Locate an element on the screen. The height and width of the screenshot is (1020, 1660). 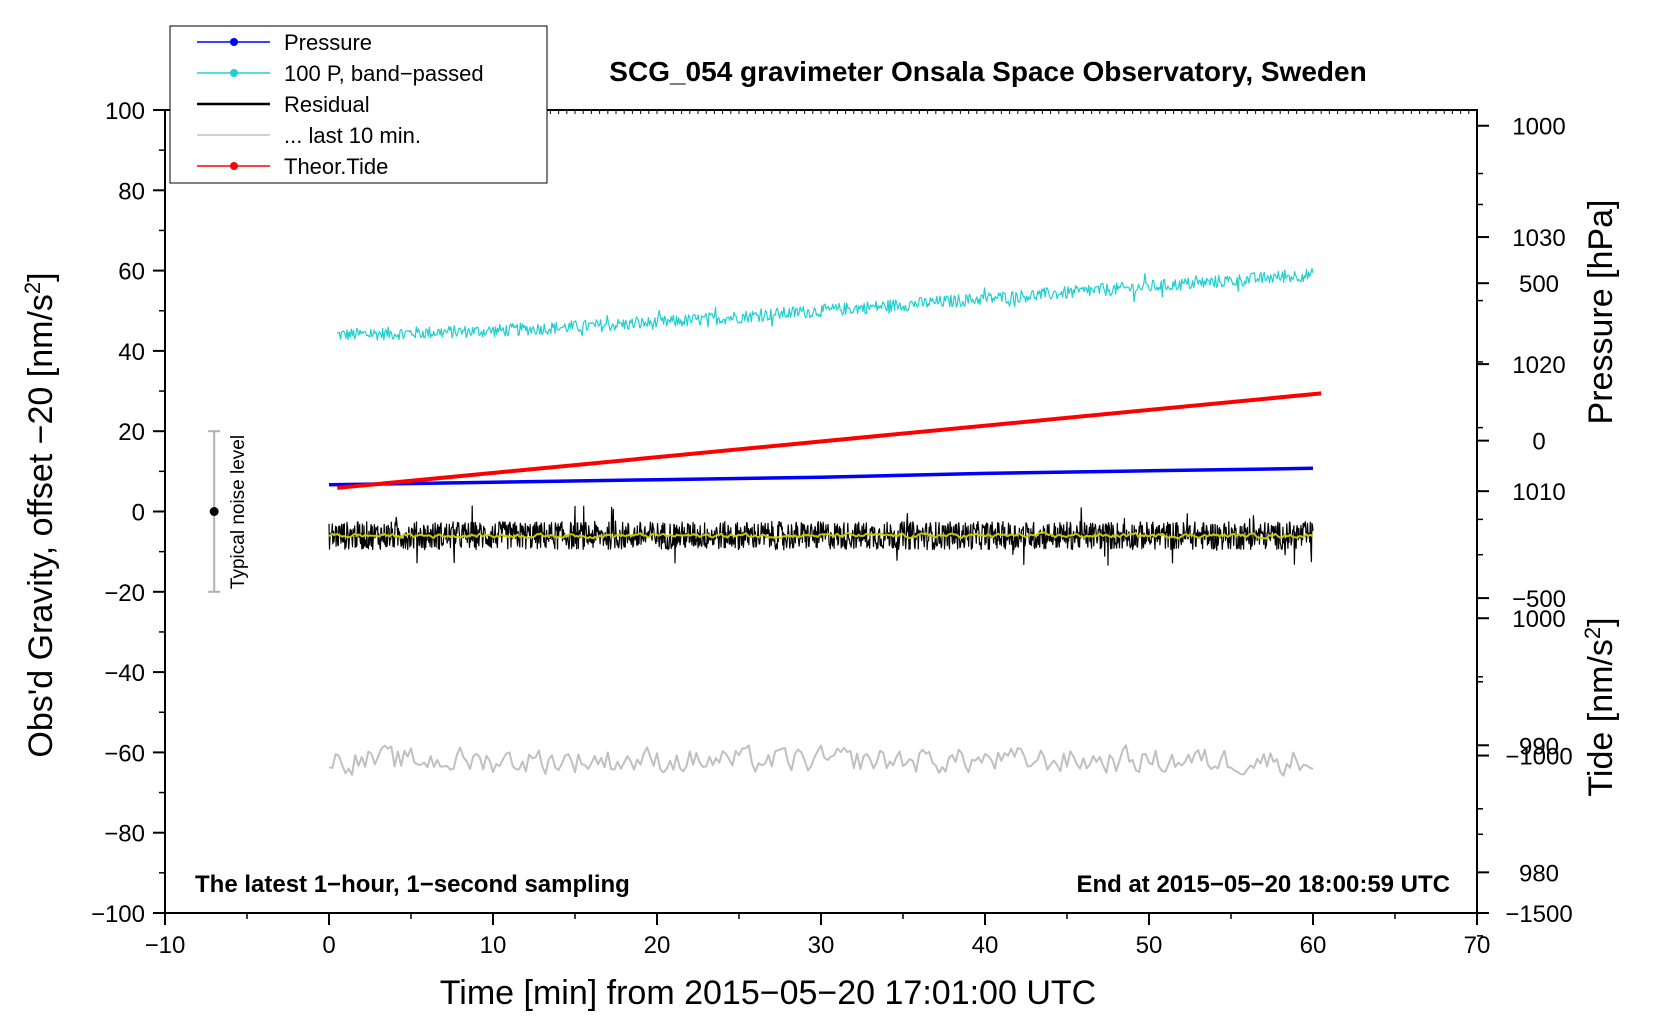
x-tick-label: 30 is located at coordinates (821, 945).